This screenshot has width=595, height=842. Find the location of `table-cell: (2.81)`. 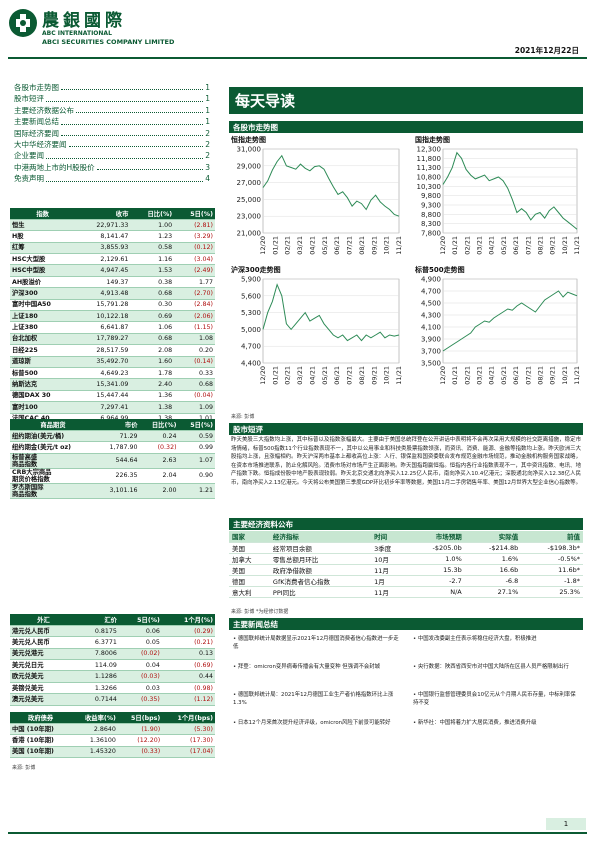

table-cell: (2.81) is located at coordinates (194, 225).